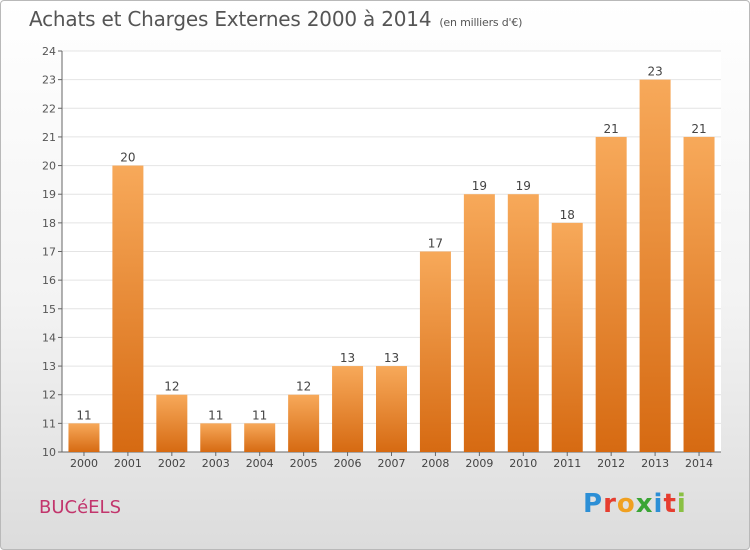 This screenshot has height=550, width=750. Describe the element at coordinates (127, 158) in the screenshot. I see `data-label: 20` at that location.